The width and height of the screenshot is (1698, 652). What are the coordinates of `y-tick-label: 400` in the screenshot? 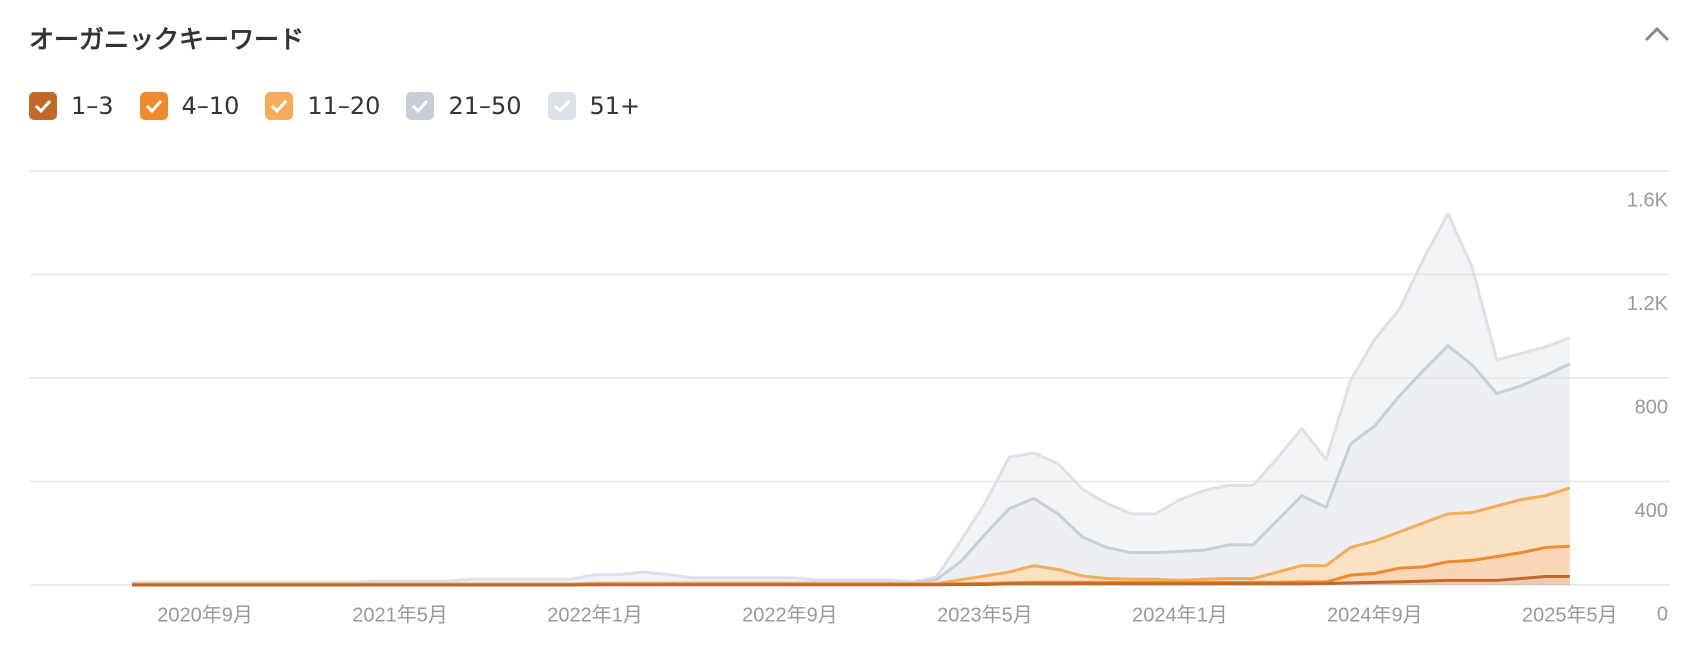 It's located at (1651, 511).